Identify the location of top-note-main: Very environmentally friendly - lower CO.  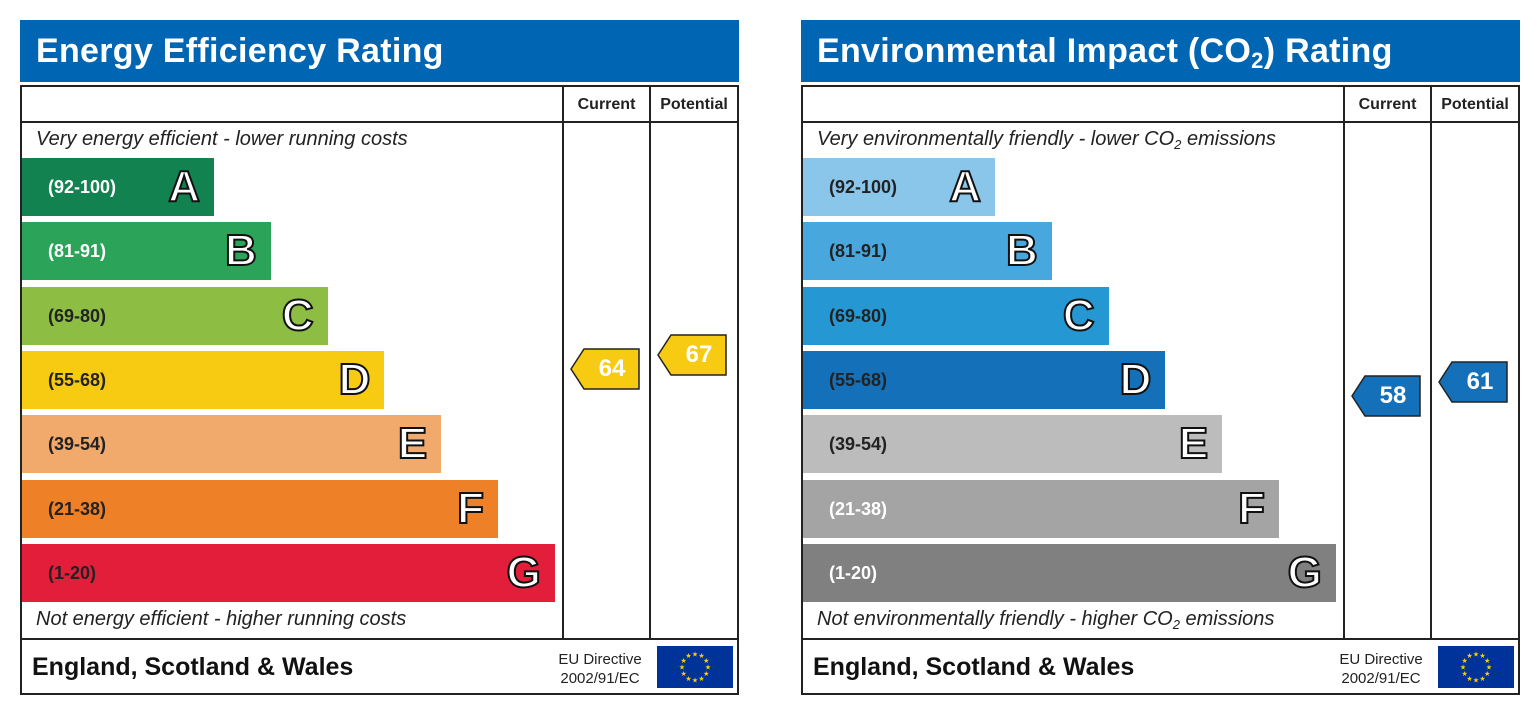
(996, 139).